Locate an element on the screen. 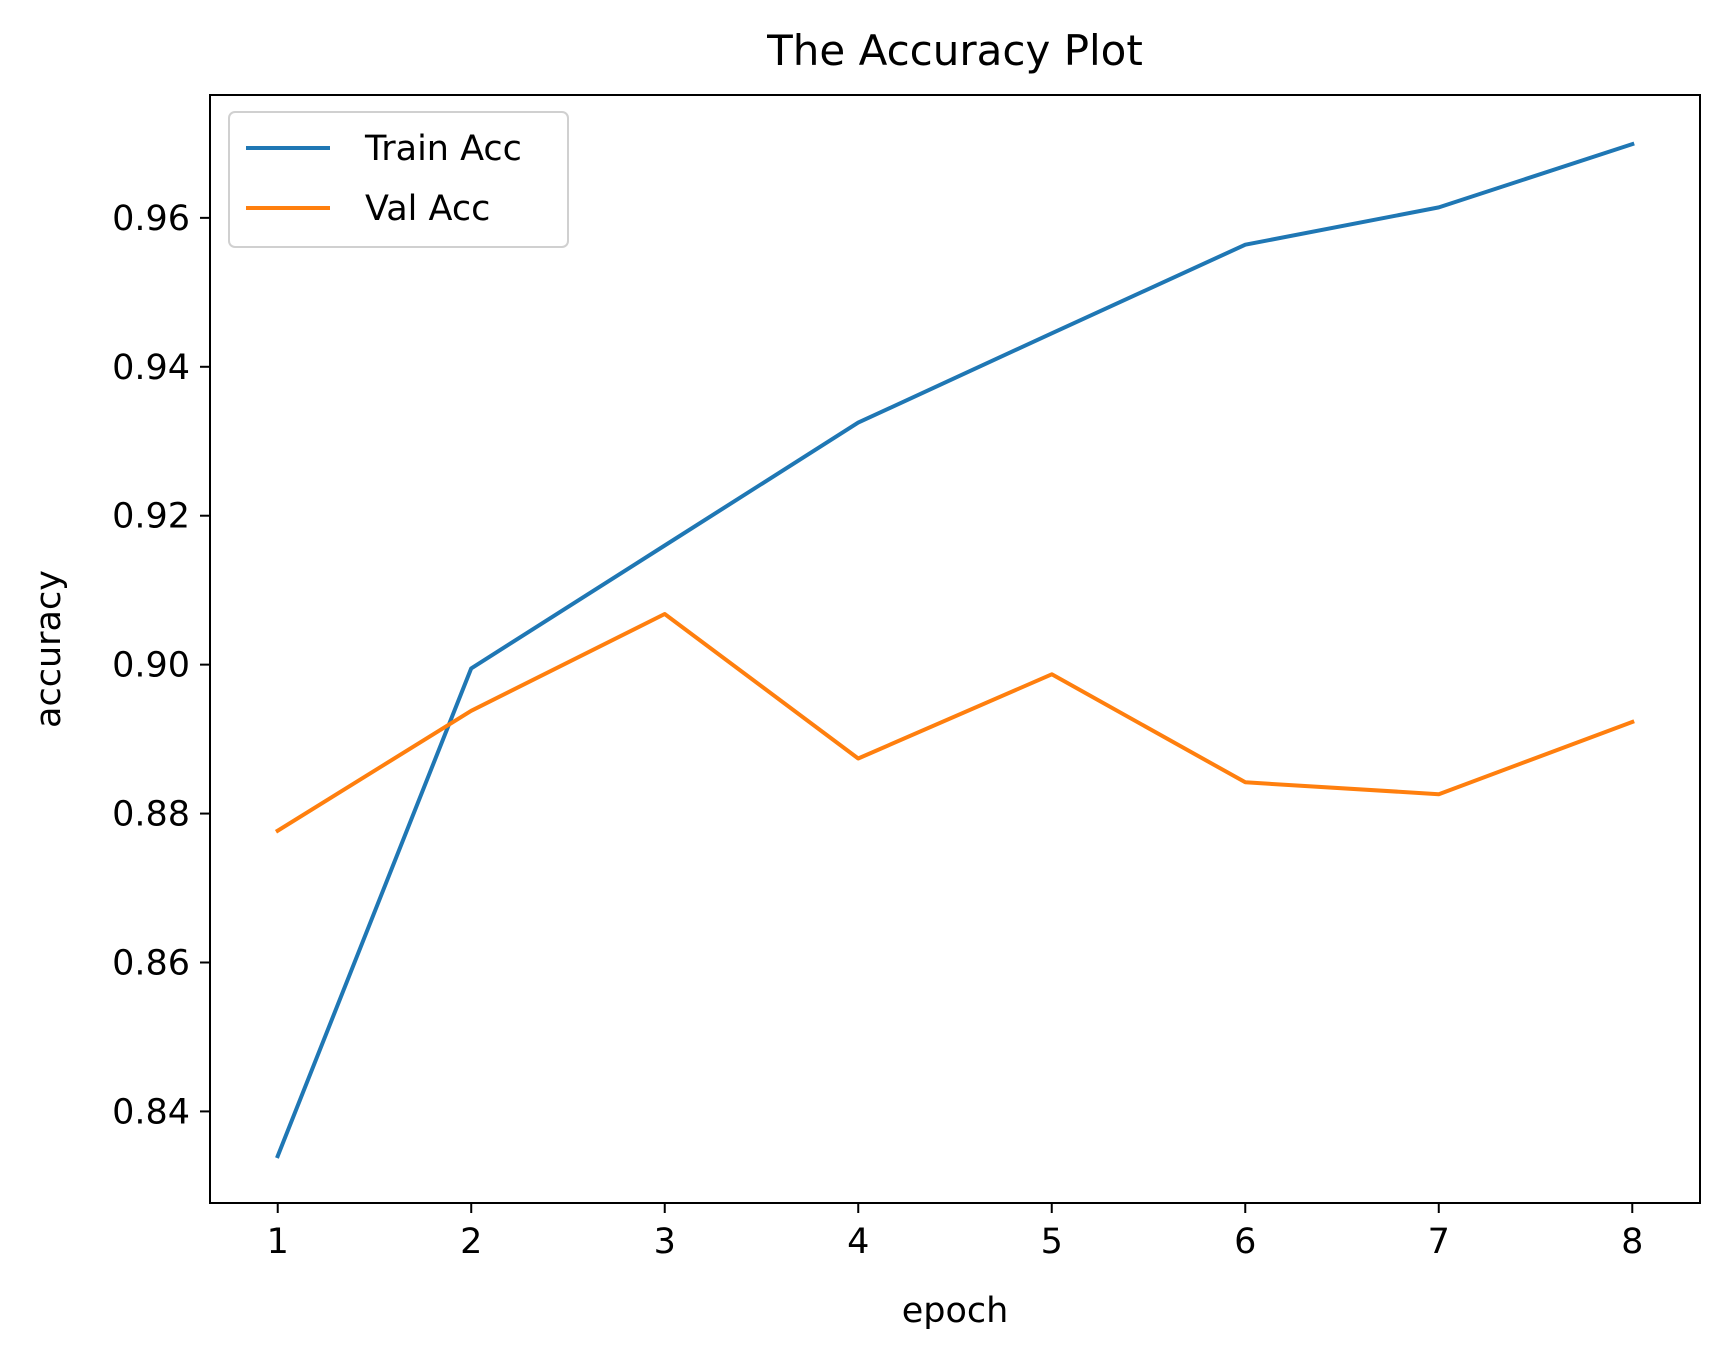 The height and width of the screenshot is (1357, 1726). y-axis-label: accuracy is located at coordinates (49, 649).